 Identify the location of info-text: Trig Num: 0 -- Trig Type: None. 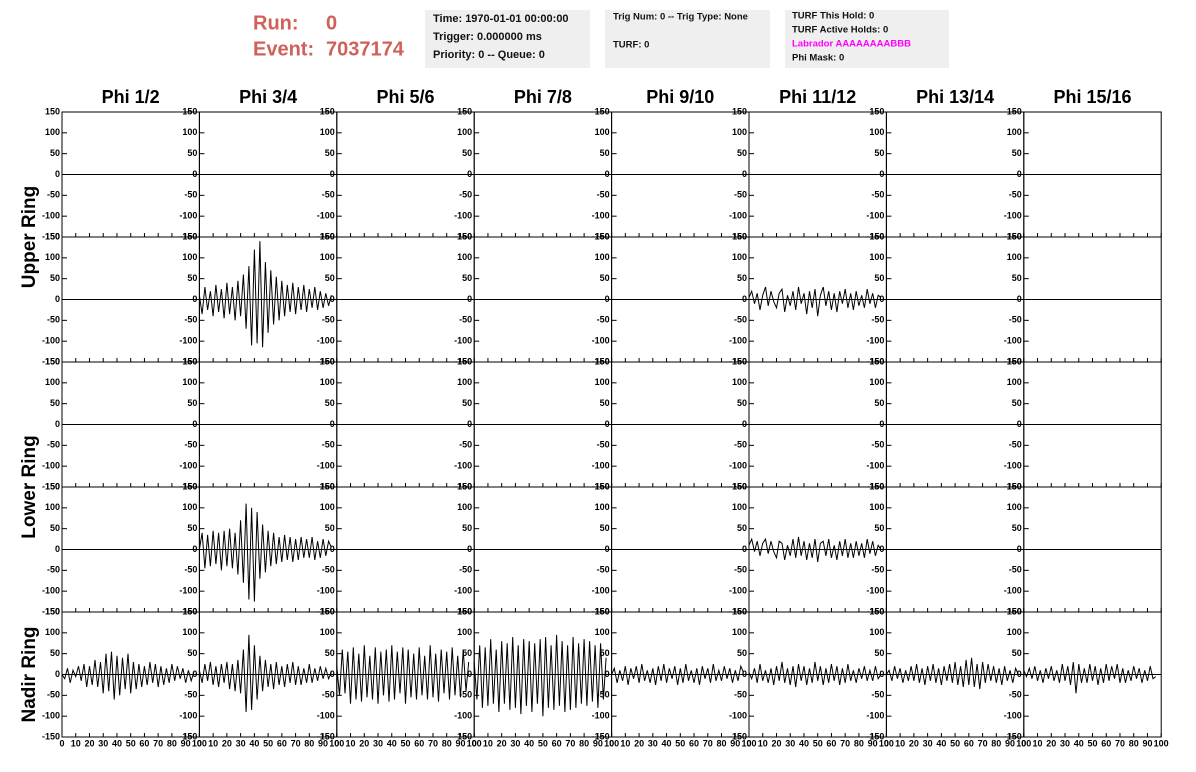
(680, 17).